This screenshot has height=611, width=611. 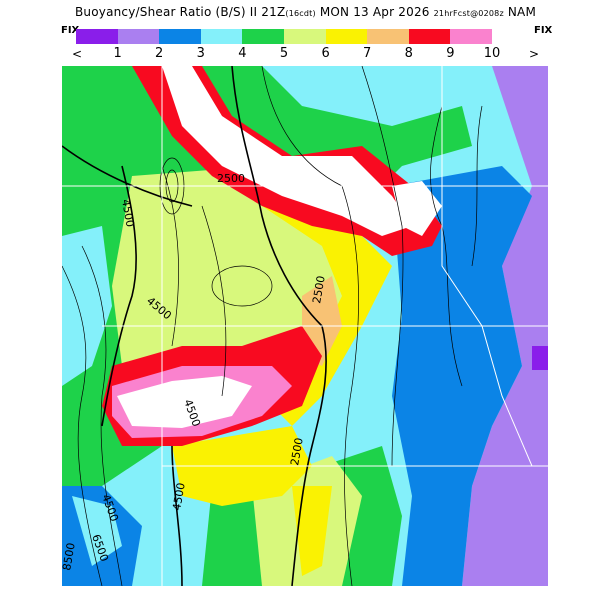 What do you see at coordinates (287, 151) in the screenshot?
I see `region-white-north` at bounding box center [287, 151].